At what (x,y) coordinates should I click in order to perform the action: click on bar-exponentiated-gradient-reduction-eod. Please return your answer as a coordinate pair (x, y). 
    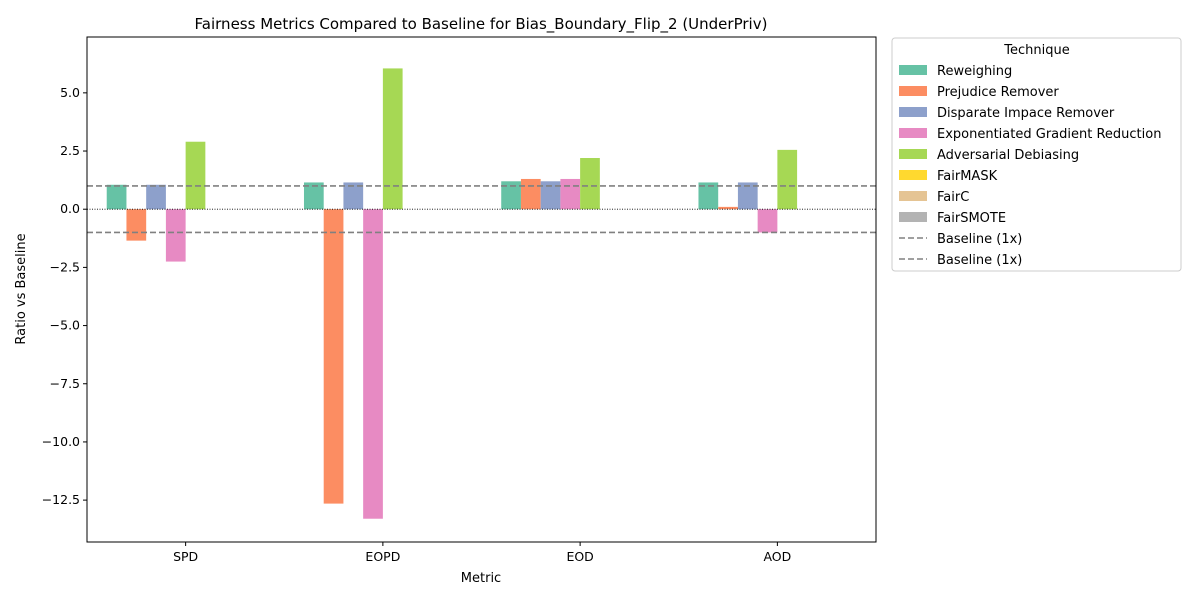
    Looking at the image, I should click on (570, 194).